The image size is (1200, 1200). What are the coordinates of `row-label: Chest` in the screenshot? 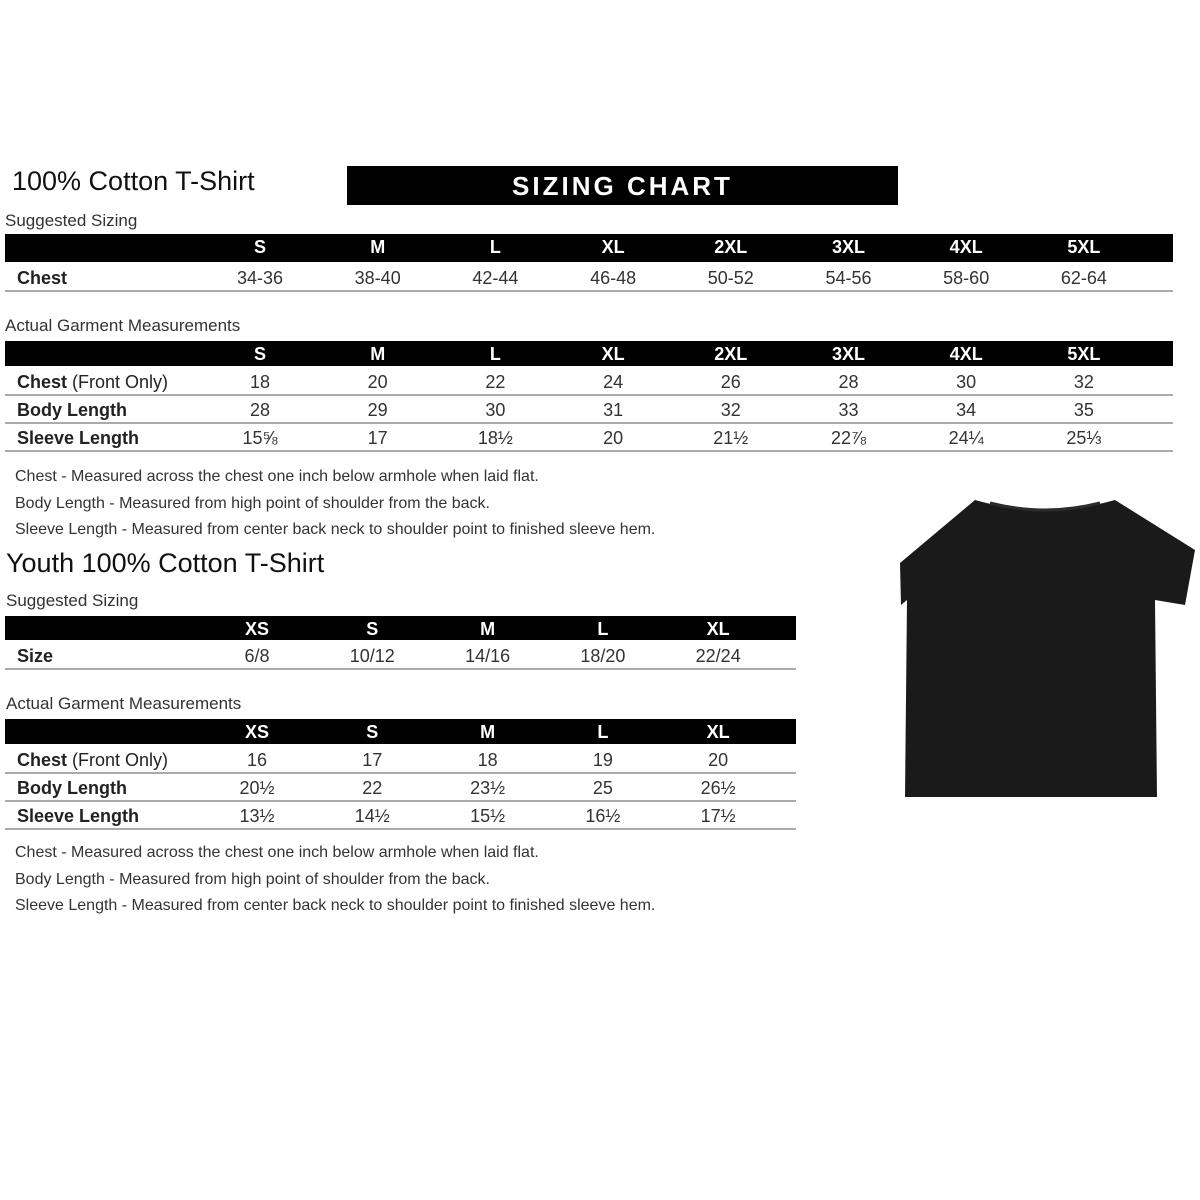 It's located at (42, 278).